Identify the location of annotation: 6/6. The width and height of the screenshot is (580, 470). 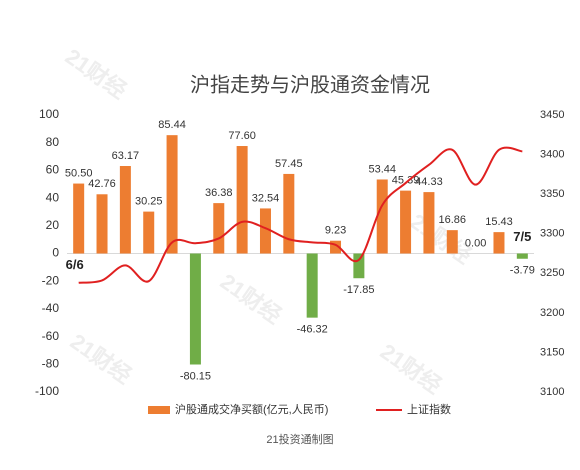
(75, 264).